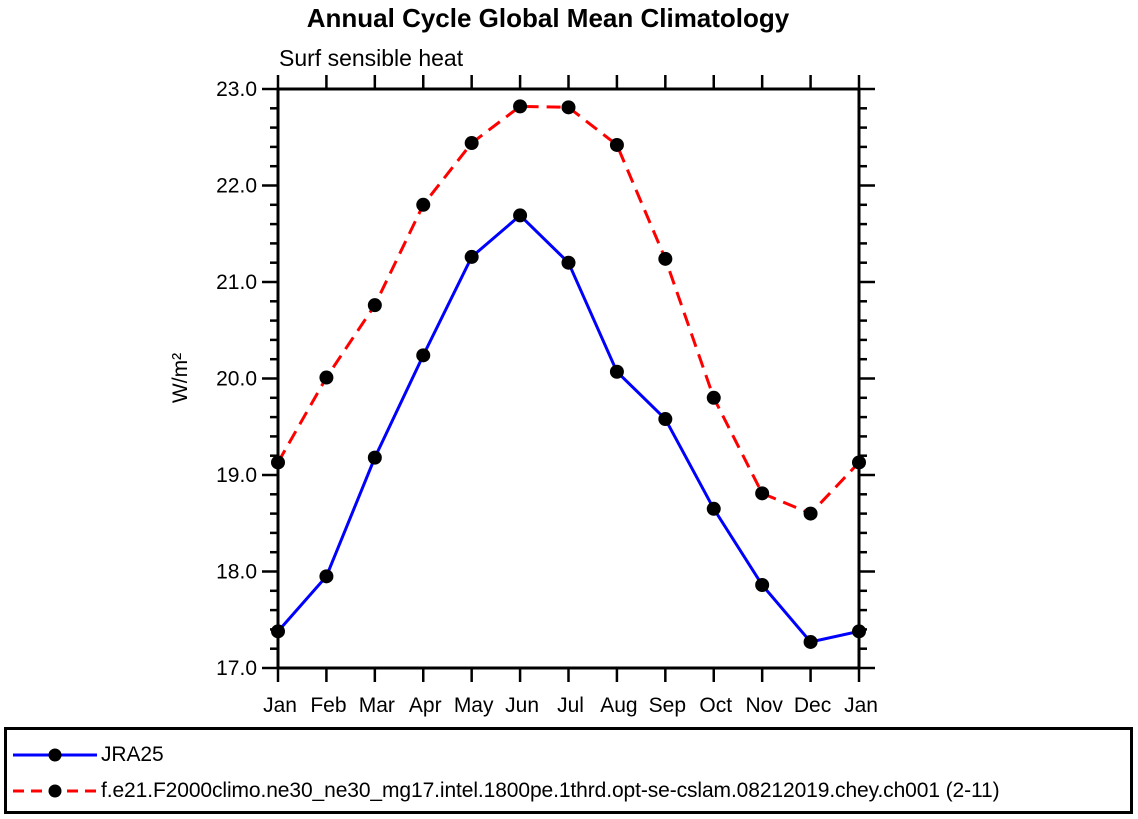 Image resolution: width=1138 pixels, height=819 pixels. What do you see at coordinates (236, 475) in the screenshot?
I see `y-tick-label: 19.0` at bounding box center [236, 475].